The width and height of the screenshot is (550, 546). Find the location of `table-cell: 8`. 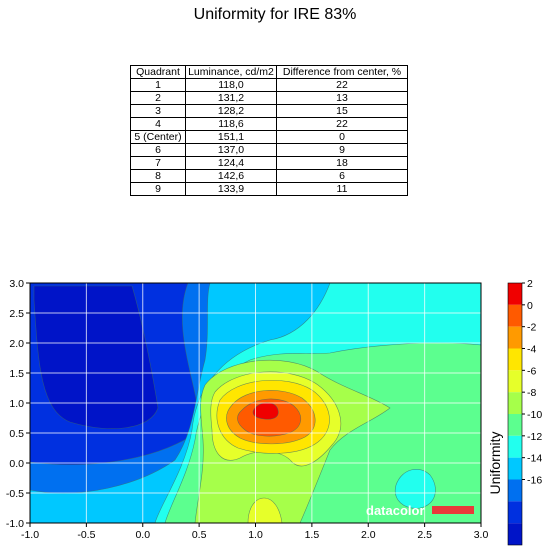

table-cell: 8 is located at coordinates (158, 176).